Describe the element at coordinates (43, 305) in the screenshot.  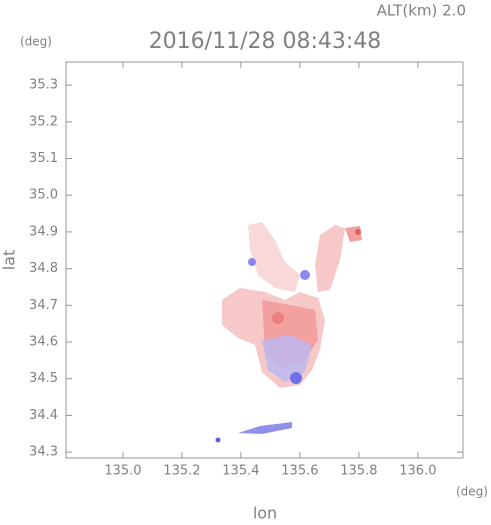
I see `y-tick-label: 34.7` at that location.